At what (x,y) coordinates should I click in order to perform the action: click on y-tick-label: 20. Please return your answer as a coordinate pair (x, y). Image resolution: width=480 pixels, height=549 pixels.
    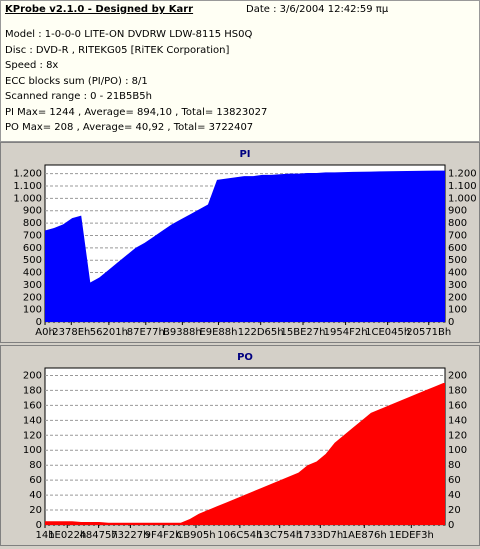
    Looking at the image, I should click on (35, 510).